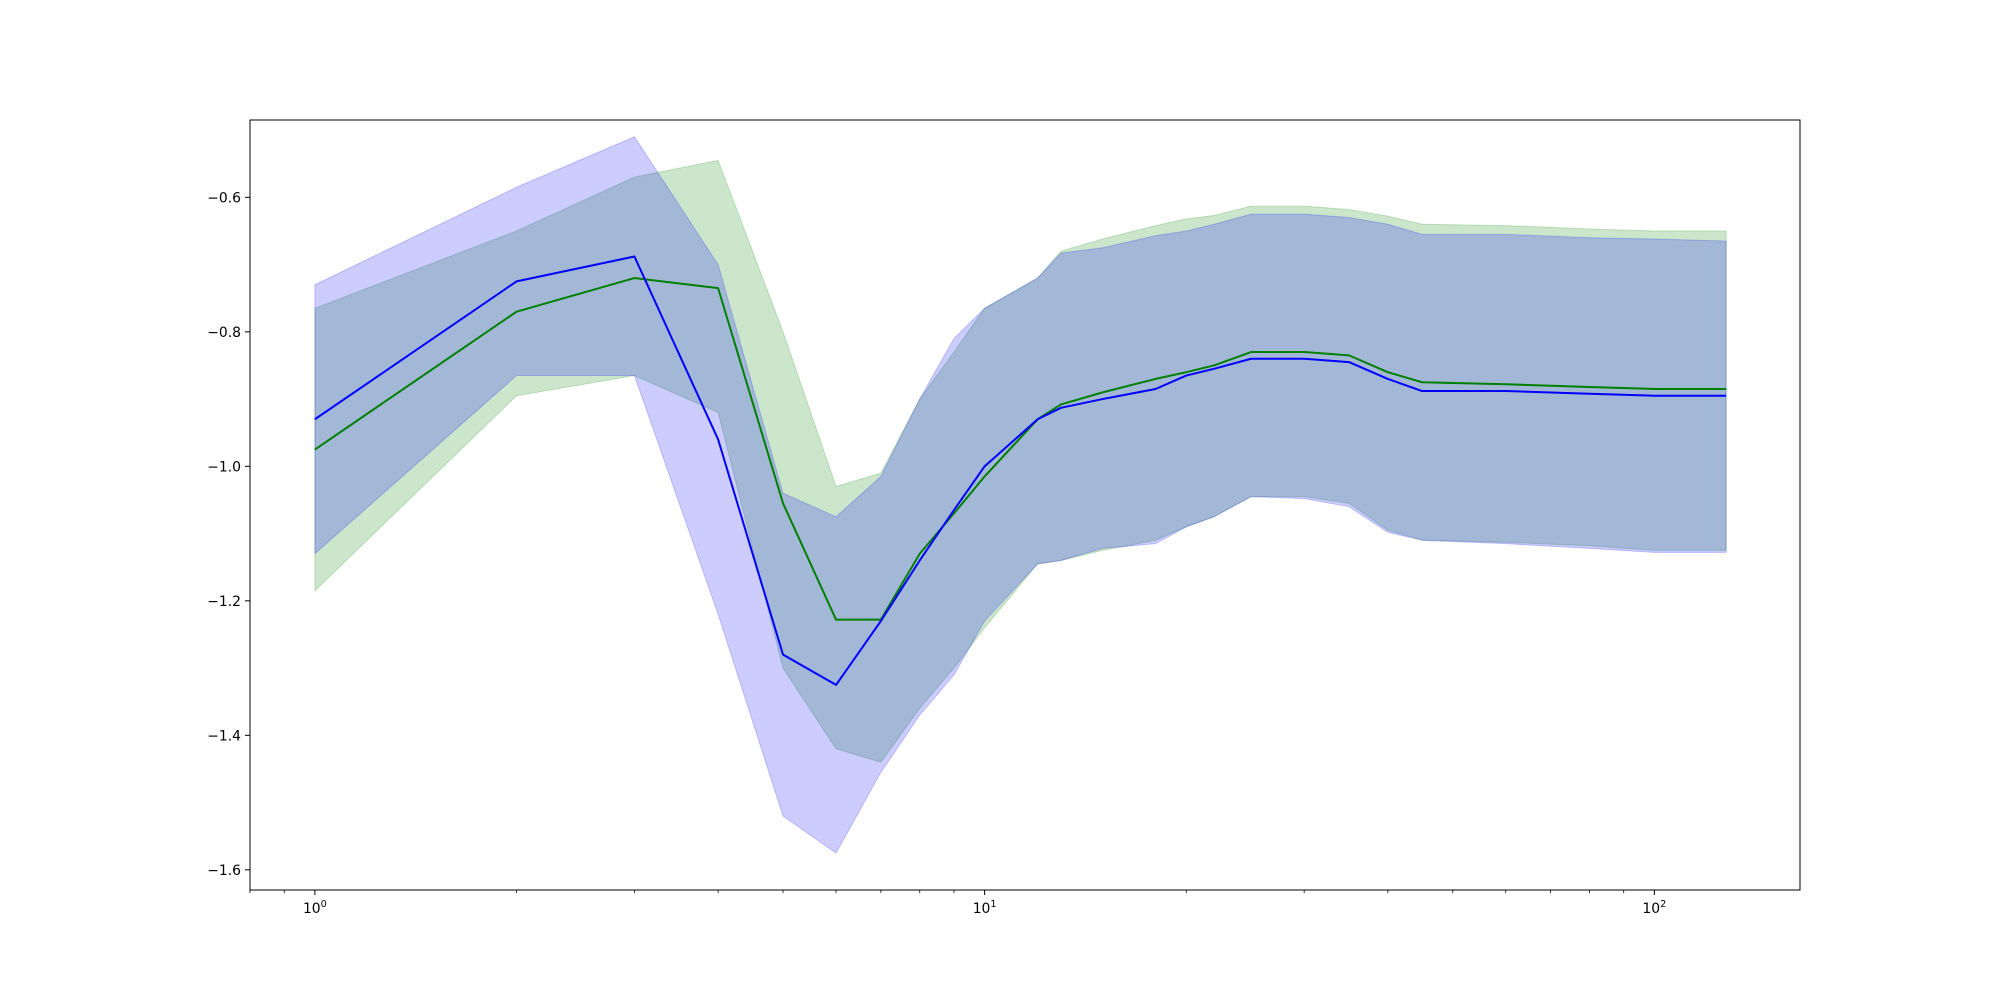 This screenshot has height=1000, width=2000. What do you see at coordinates (228, 534) in the screenshot?
I see `y-axis: −0.6 −0.8 −1.0 −1.2 −1.4 −1.6` at bounding box center [228, 534].